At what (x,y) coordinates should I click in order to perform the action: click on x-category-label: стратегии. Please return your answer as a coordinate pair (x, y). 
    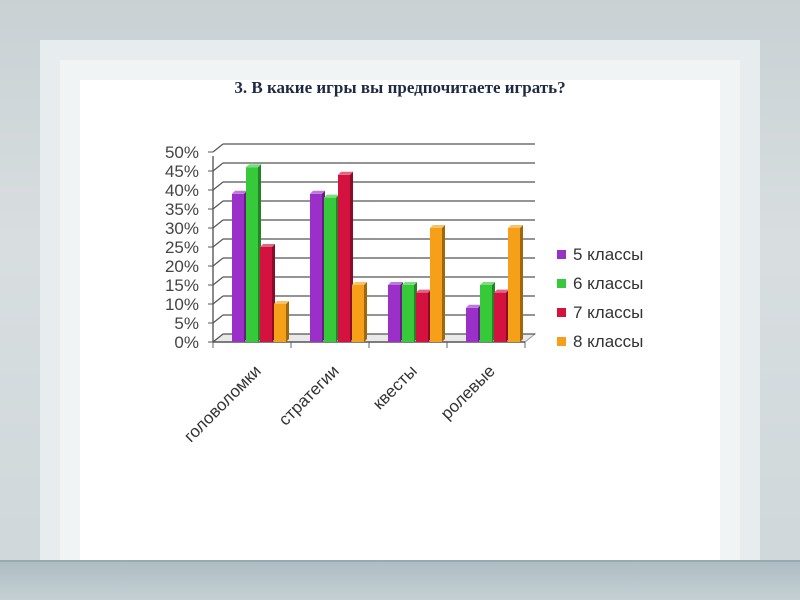
    Looking at the image, I should click on (309, 395).